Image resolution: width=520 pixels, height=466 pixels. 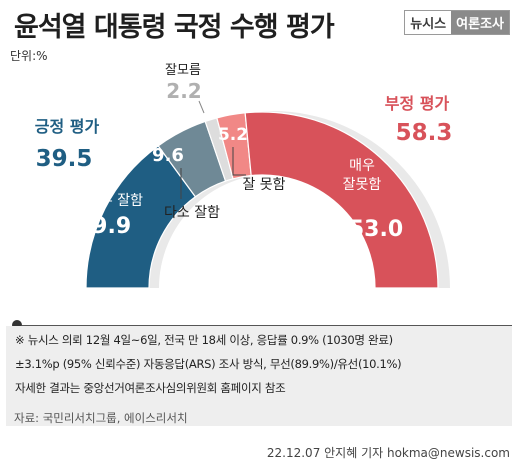 I want to click on dont-know-leader, so click(x=201, y=107).